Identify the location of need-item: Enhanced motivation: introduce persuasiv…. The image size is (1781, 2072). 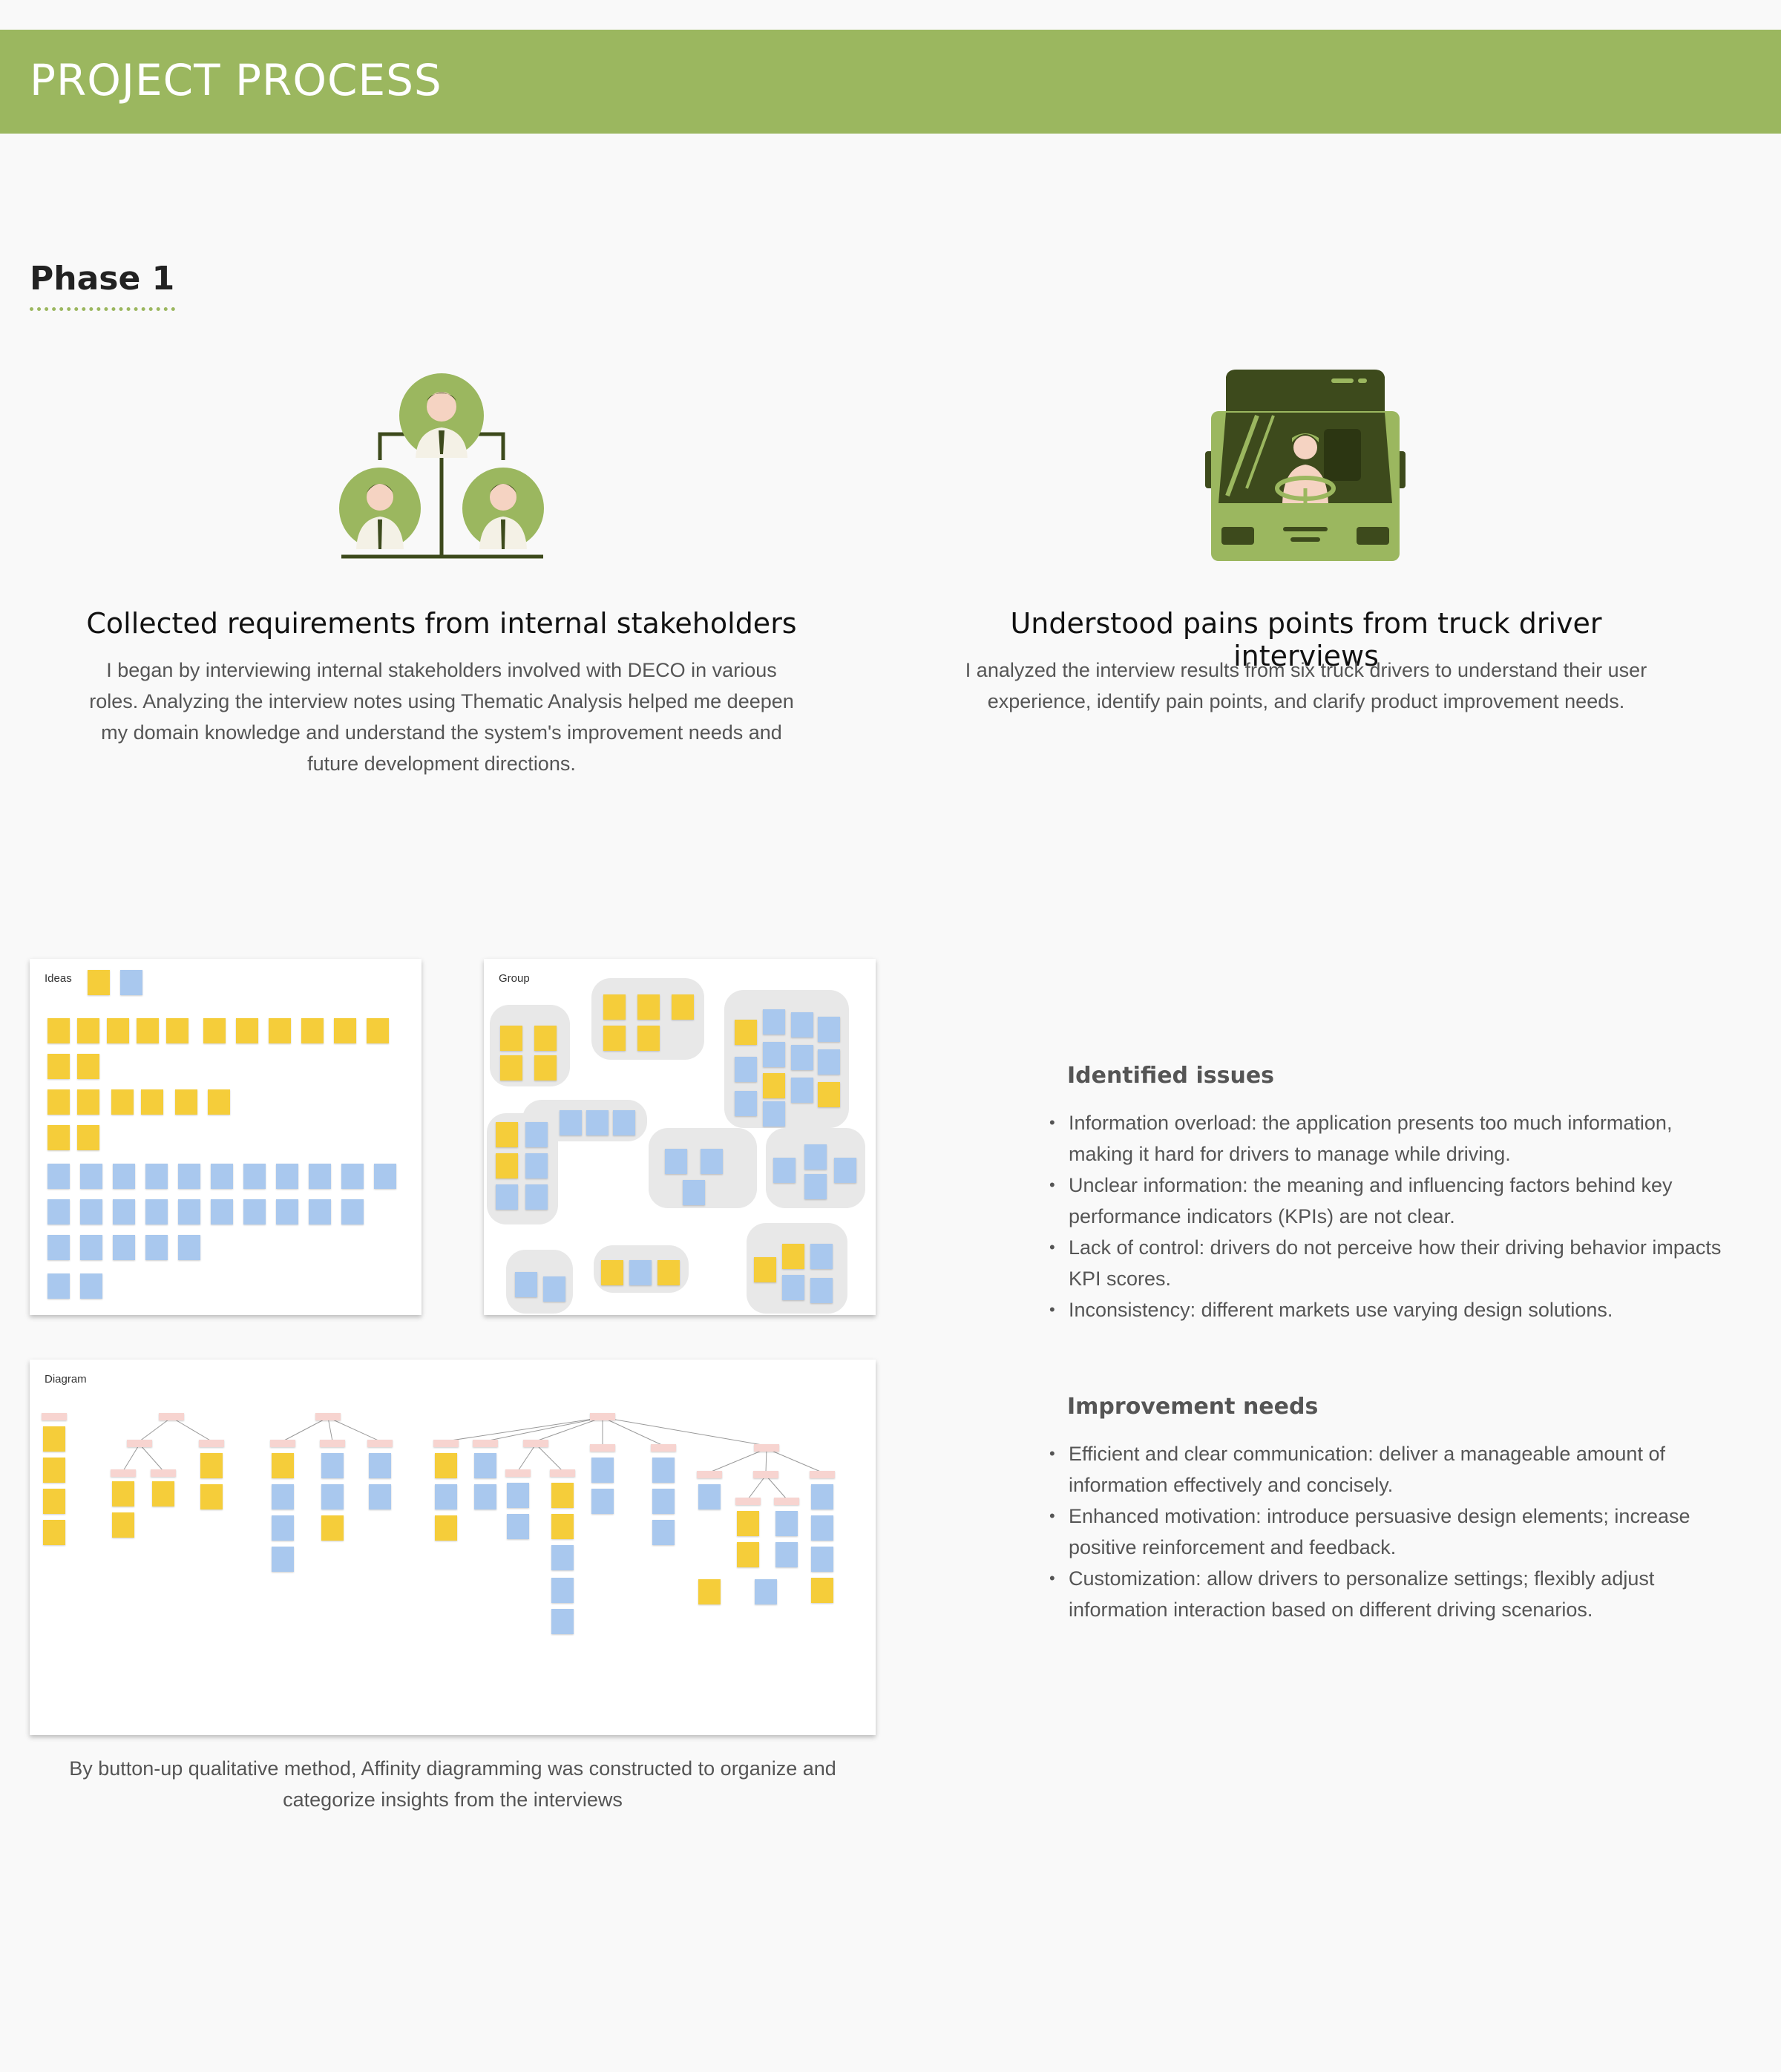
(1384, 1532).